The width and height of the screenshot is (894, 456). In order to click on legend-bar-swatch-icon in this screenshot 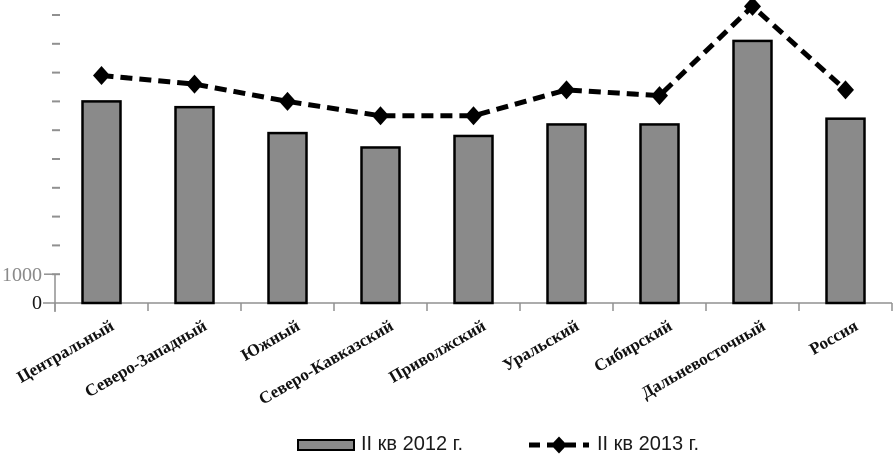, I will do `click(326, 444)`.